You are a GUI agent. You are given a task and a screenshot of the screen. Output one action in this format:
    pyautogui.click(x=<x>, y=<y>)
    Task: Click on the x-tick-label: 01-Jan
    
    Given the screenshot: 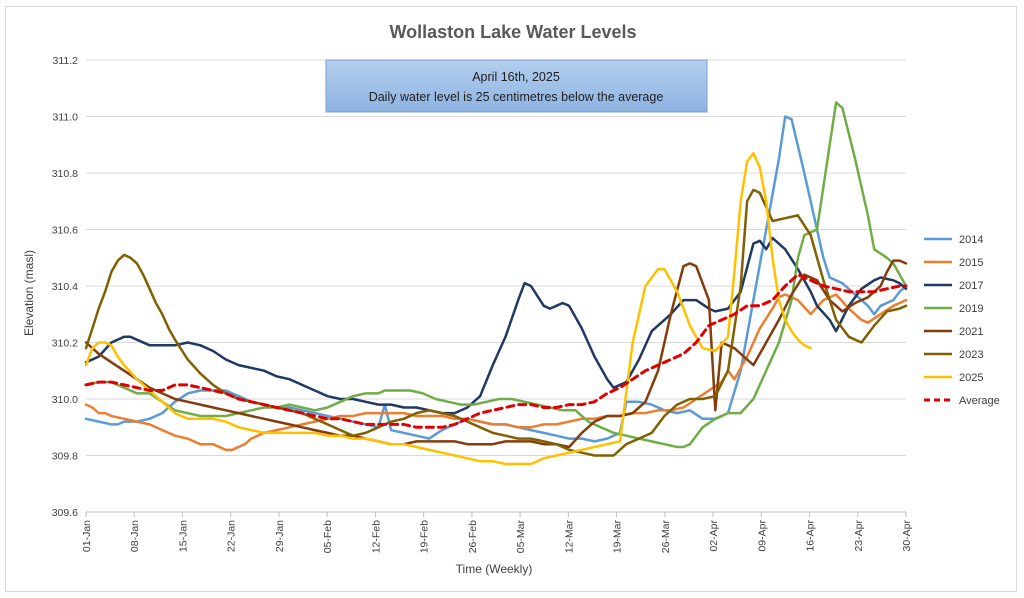 What is the action you would take?
    pyautogui.click(x=87, y=536)
    